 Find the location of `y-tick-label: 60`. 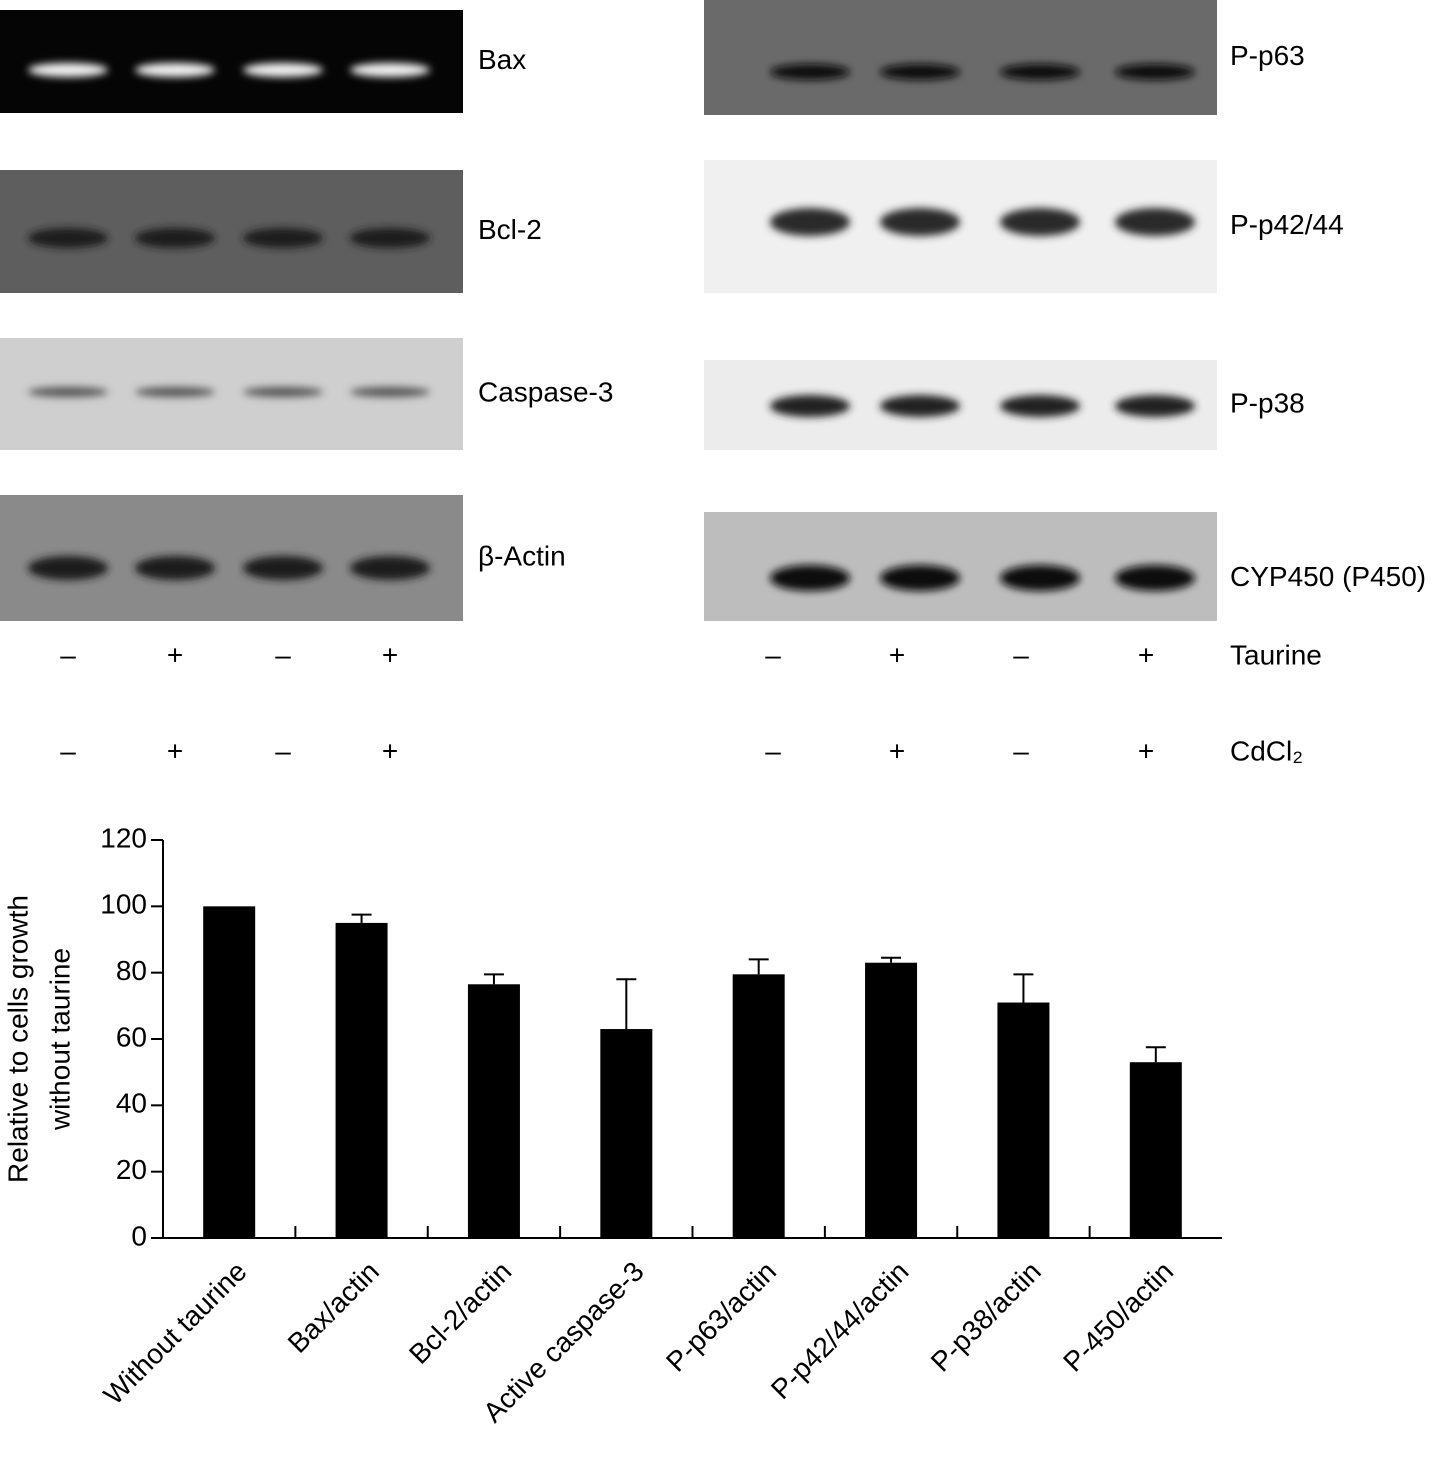

y-tick-label: 60 is located at coordinates (131, 1036).